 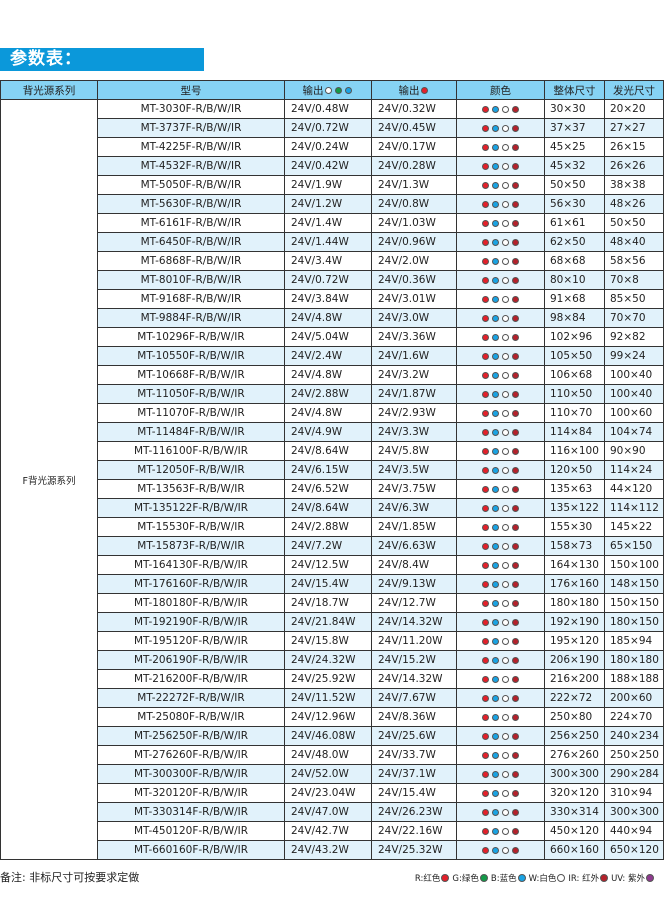 I want to click on lit-size-cell: 26×26, so click(x=634, y=166).